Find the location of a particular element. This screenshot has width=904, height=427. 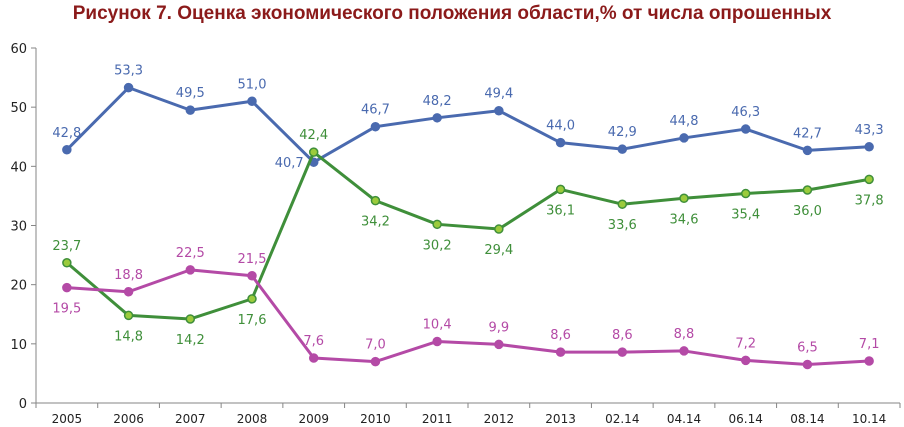

series-3-data-label: 7,0 is located at coordinates (375, 345).